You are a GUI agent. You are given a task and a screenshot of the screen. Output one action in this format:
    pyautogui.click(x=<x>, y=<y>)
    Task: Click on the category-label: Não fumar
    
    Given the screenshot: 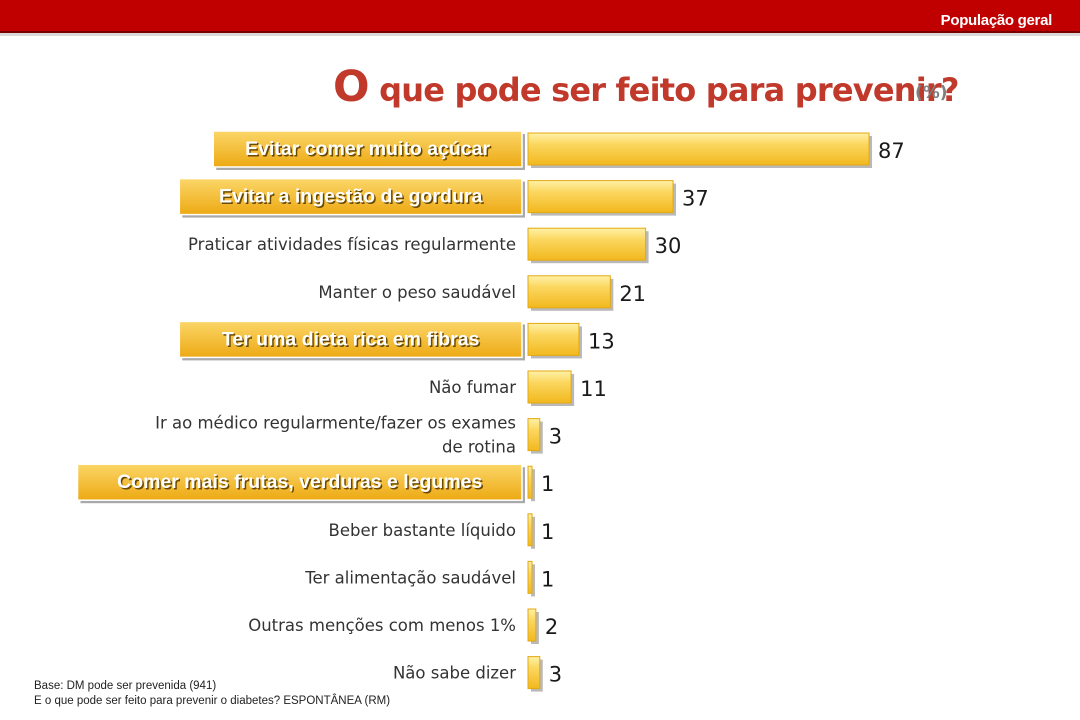 What is the action you would take?
    pyautogui.click(x=472, y=387)
    